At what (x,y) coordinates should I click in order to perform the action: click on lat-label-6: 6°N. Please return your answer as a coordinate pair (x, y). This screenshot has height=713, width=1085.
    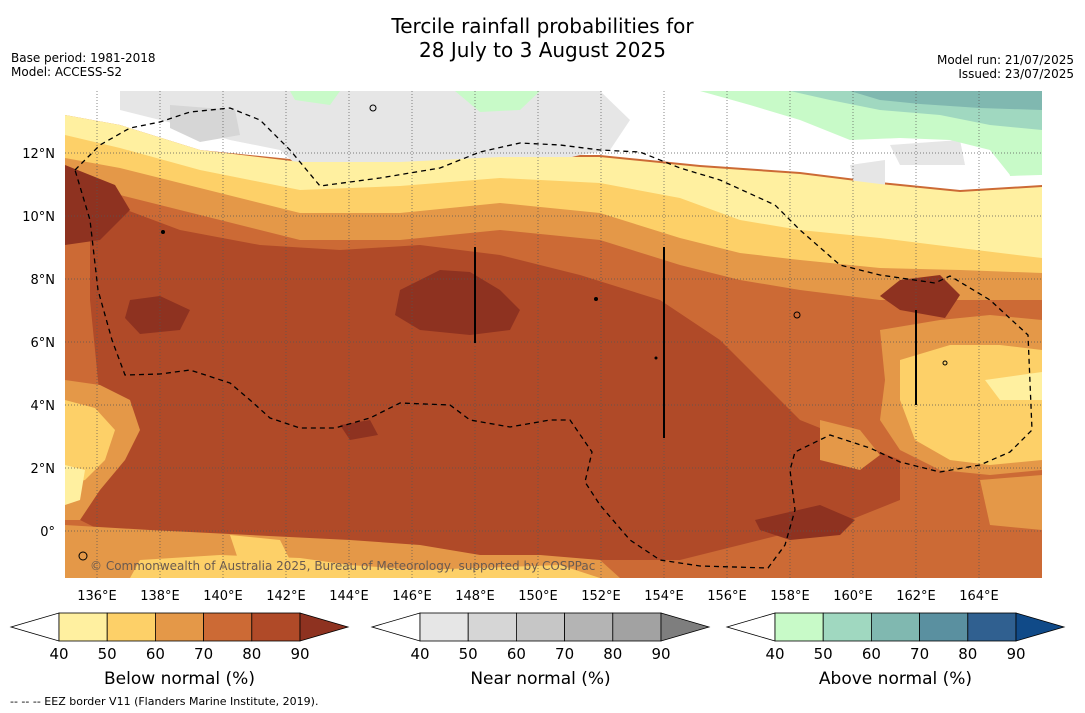
    Looking at the image, I should click on (43, 343).